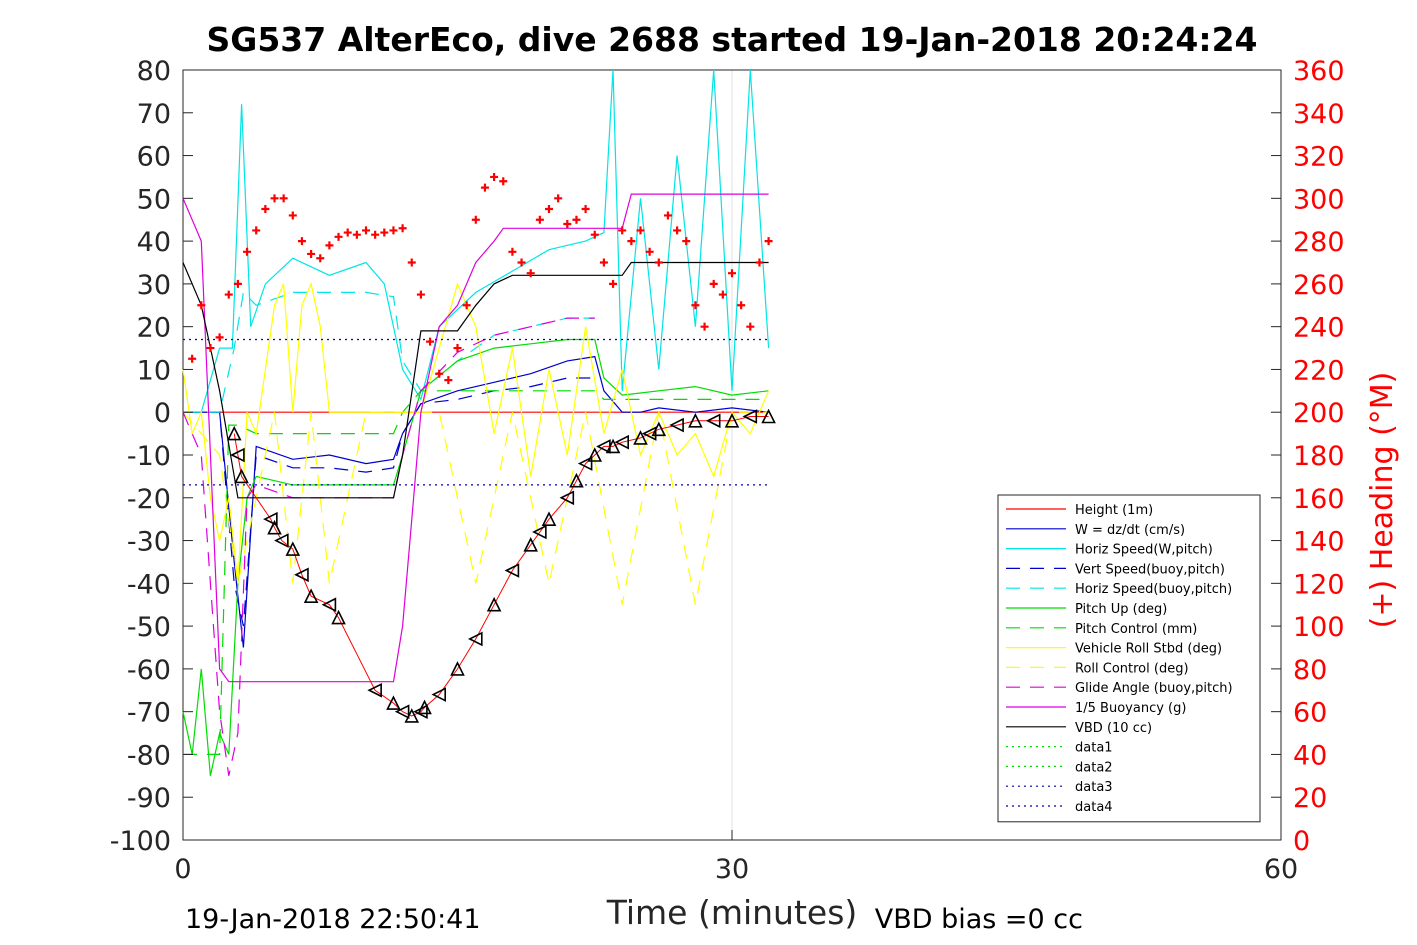 This screenshot has width=1417, height=945. What do you see at coordinates (149, 798) in the screenshot?
I see `y-tick-label: -90` at bounding box center [149, 798].